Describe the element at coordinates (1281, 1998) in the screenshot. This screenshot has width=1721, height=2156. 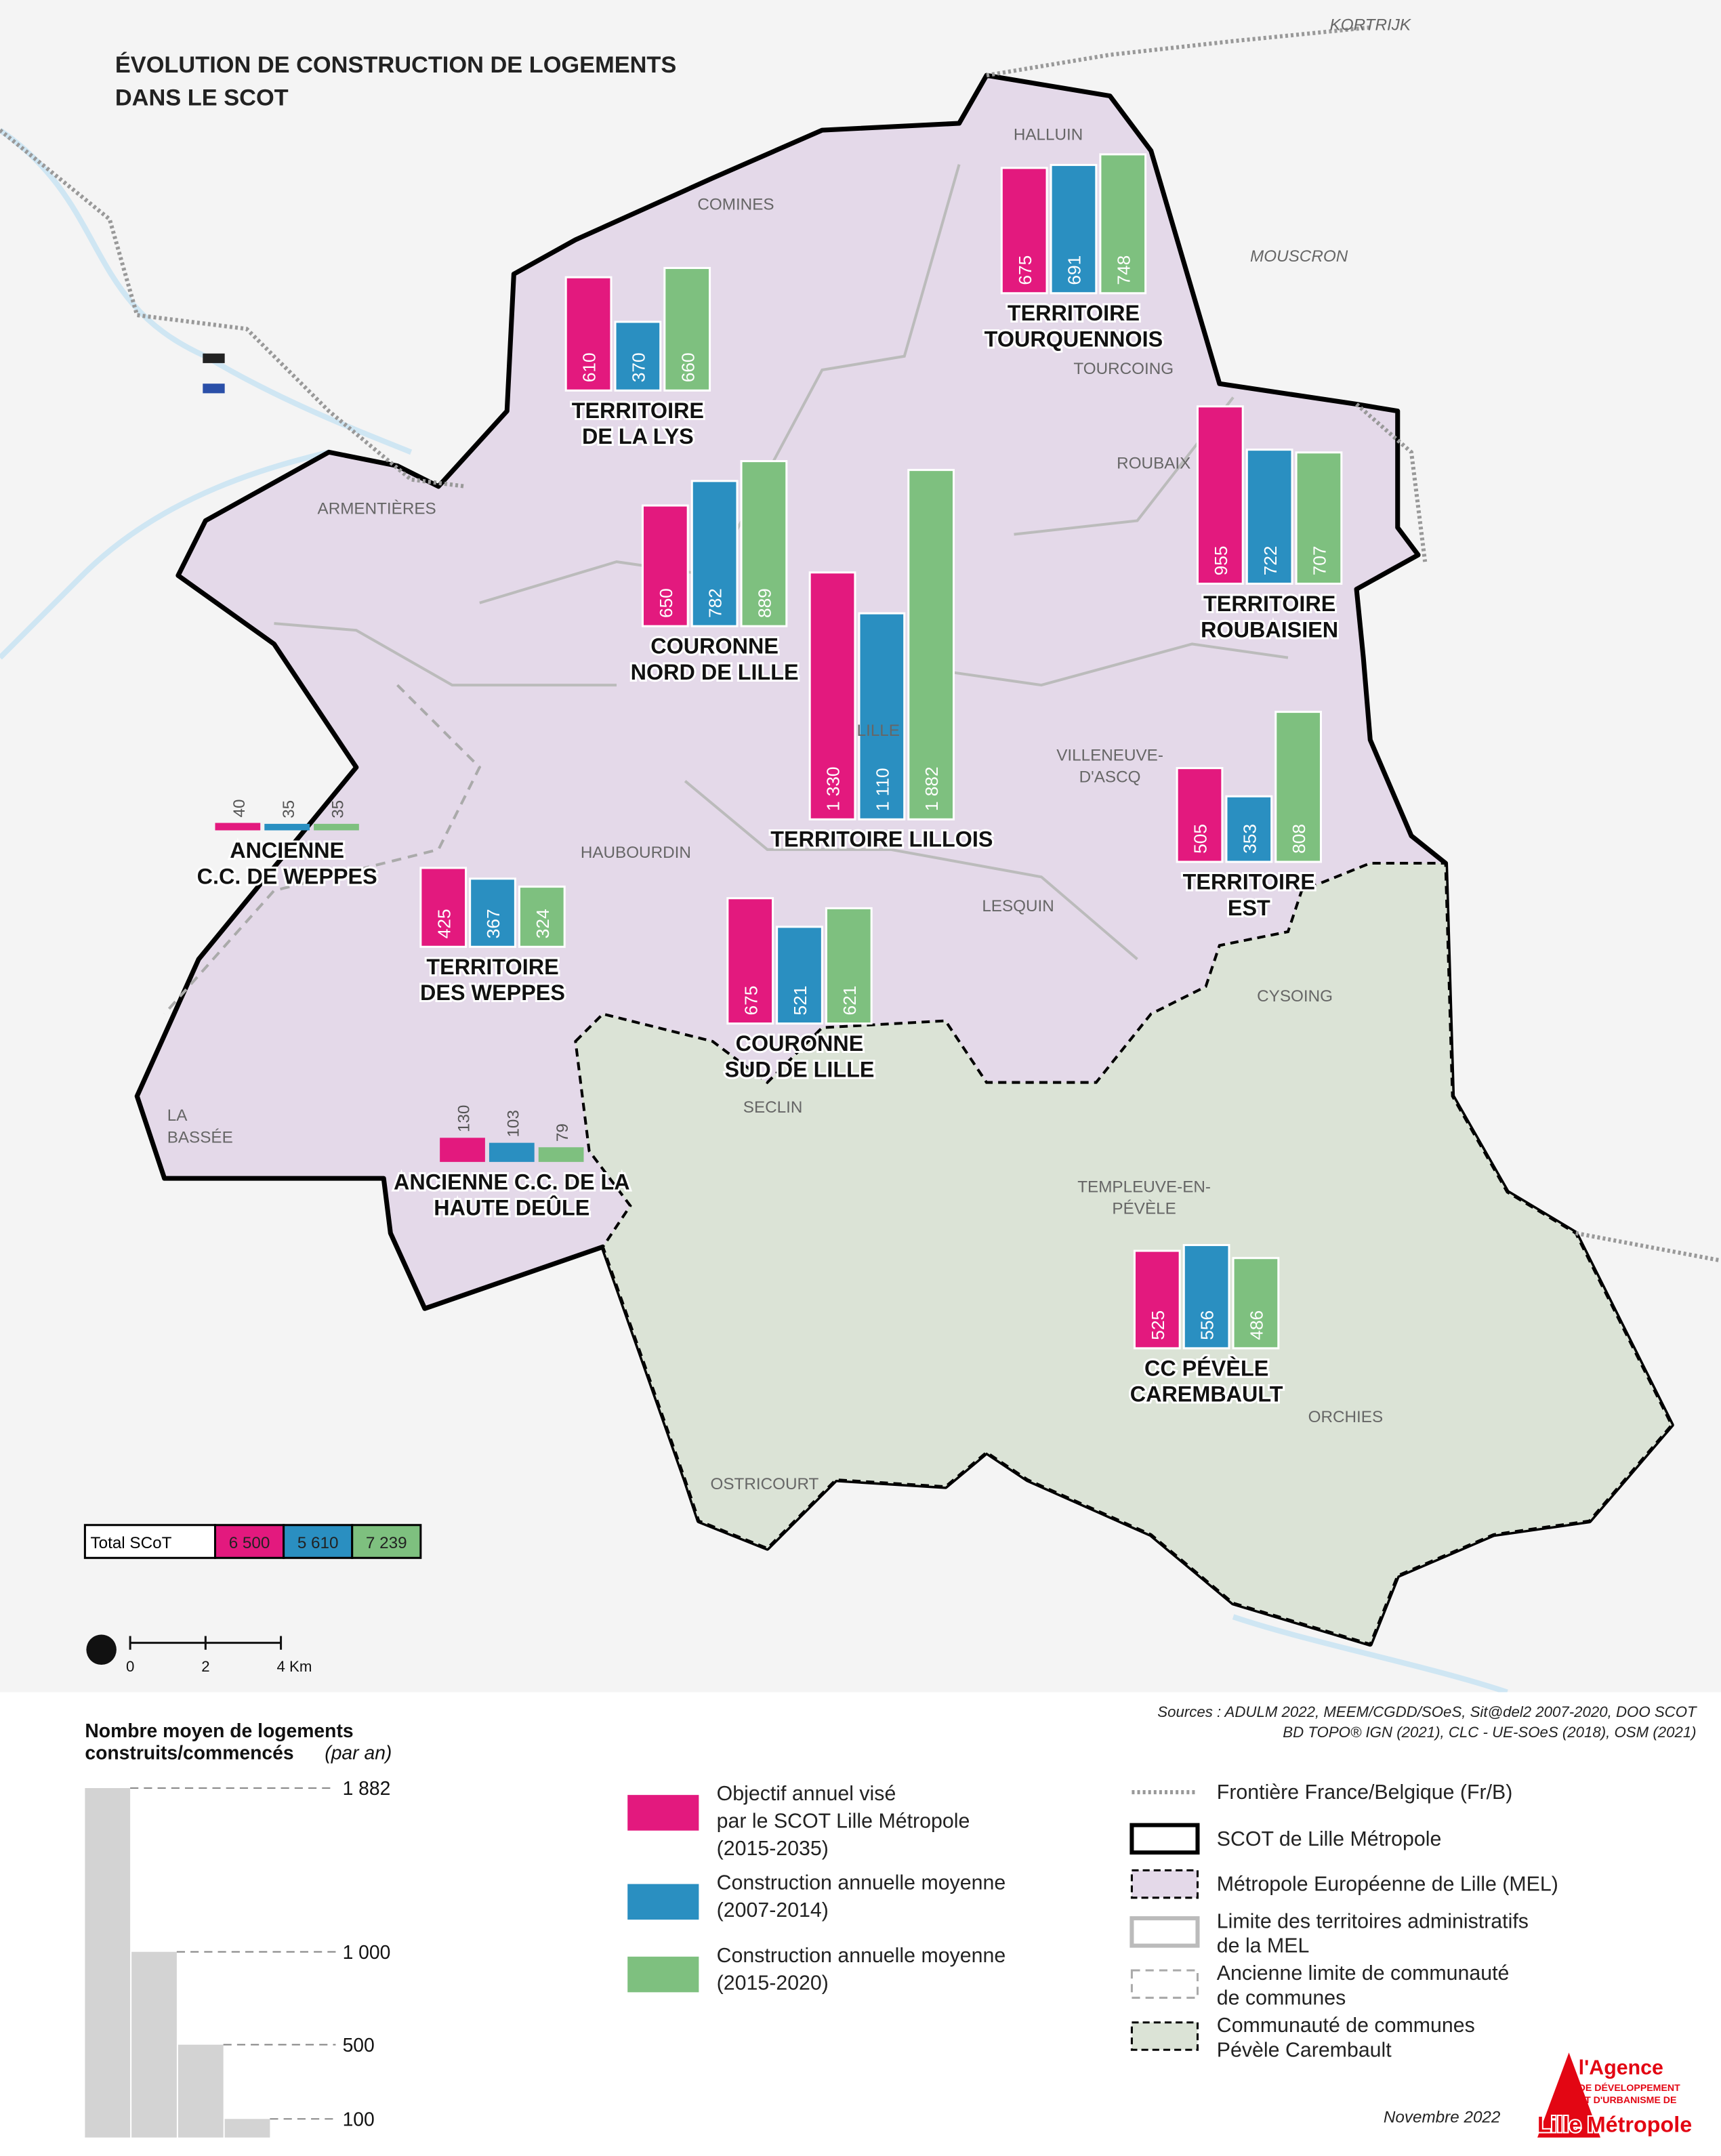
I see `legend-text: de communes` at that location.